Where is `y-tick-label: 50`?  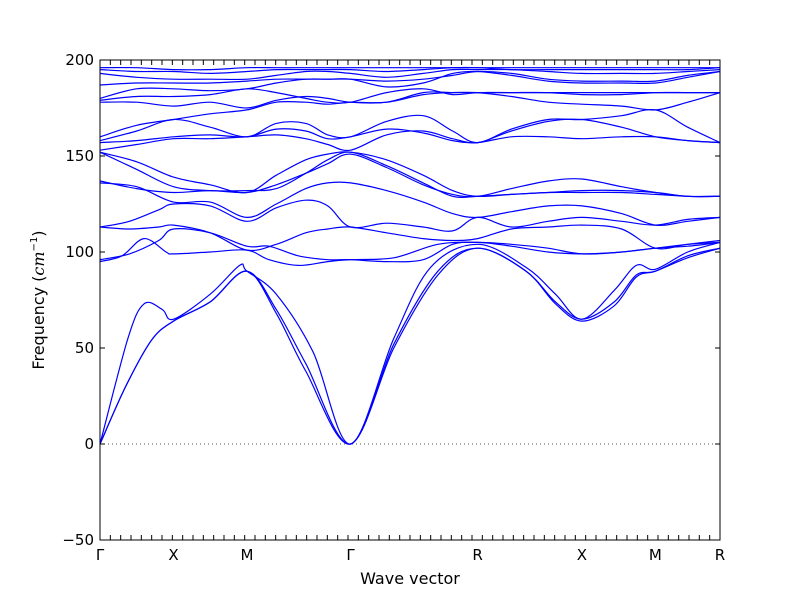
y-tick-label: 50 is located at coordinates (84, 348).